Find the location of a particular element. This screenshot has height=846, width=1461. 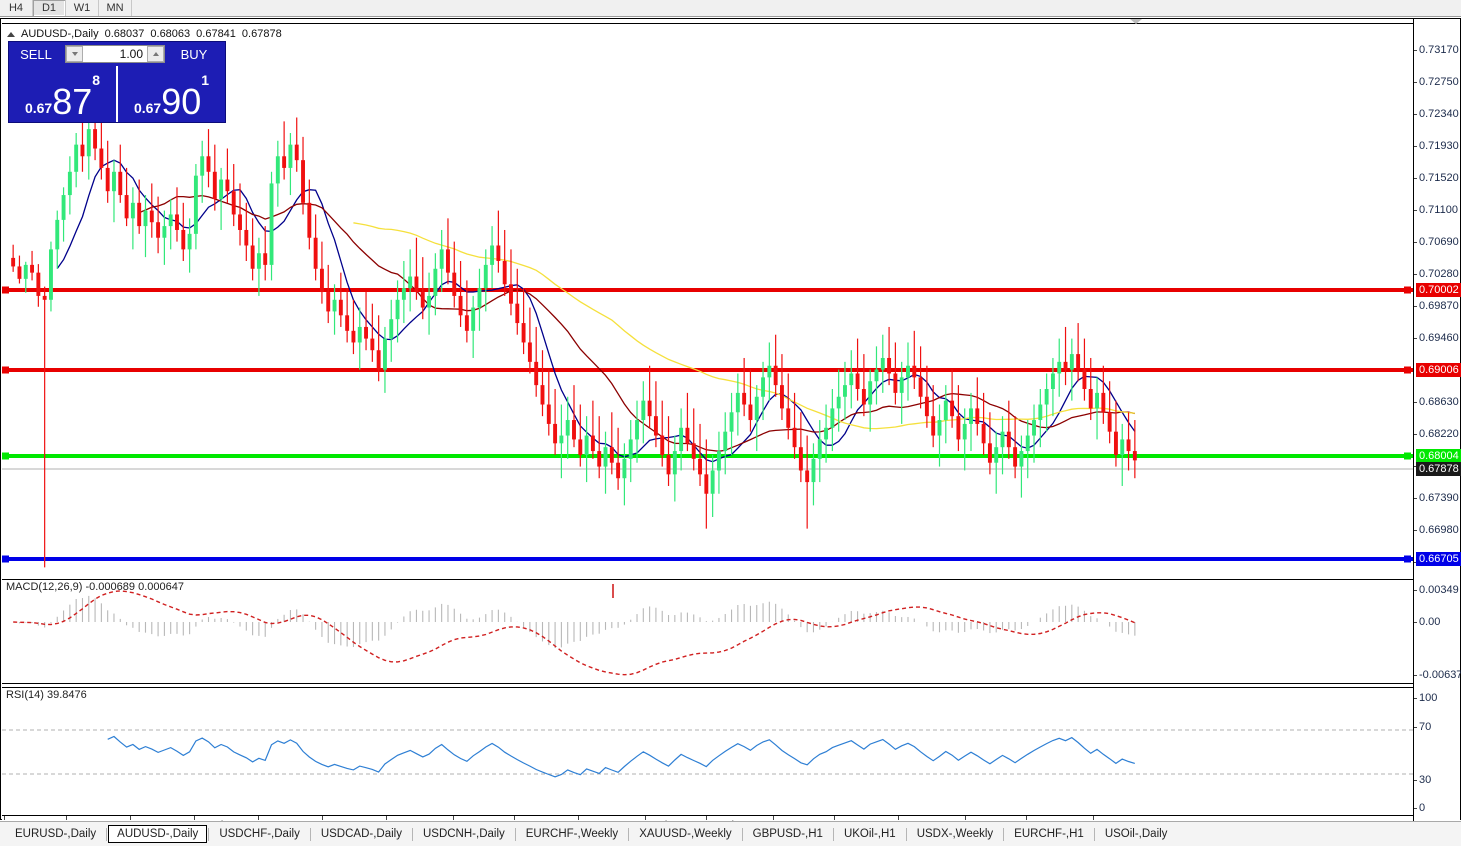

sell-price-prefix: 0.67 is located at coordinates (38, 108).